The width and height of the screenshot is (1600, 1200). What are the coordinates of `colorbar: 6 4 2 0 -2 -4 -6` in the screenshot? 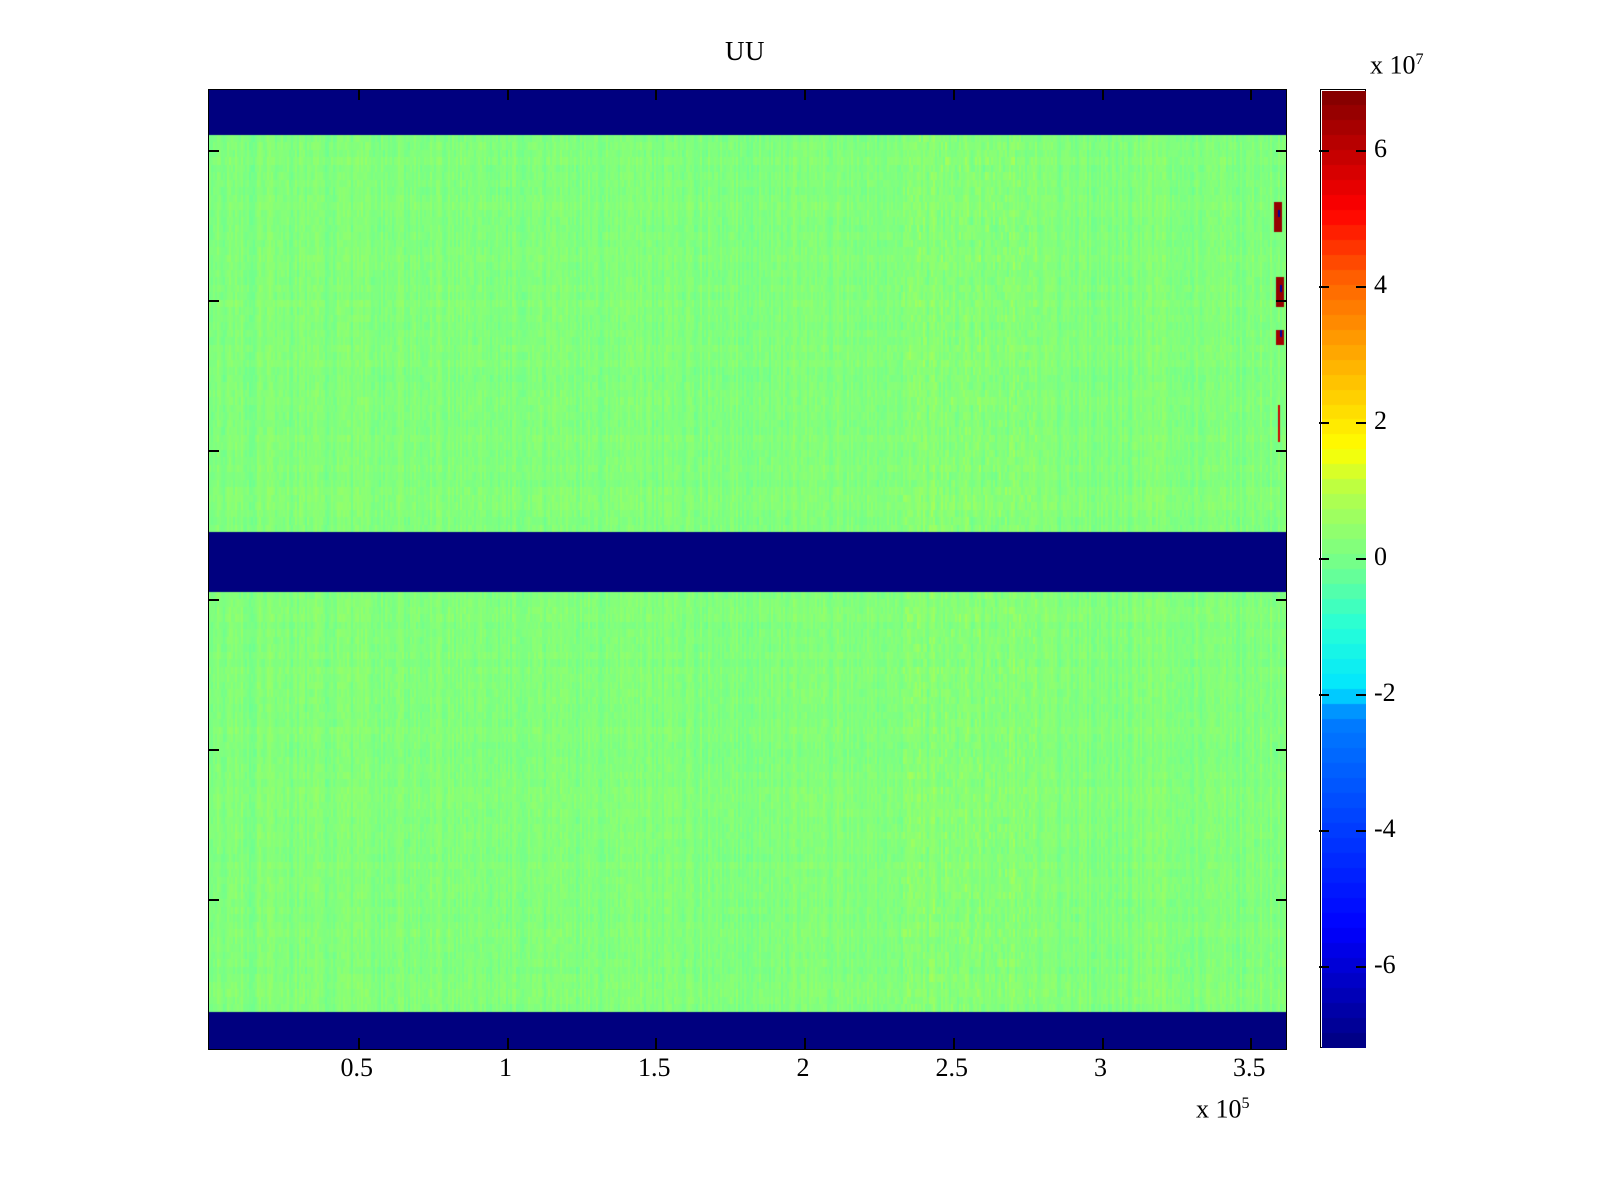 It's located at (1357, 568).